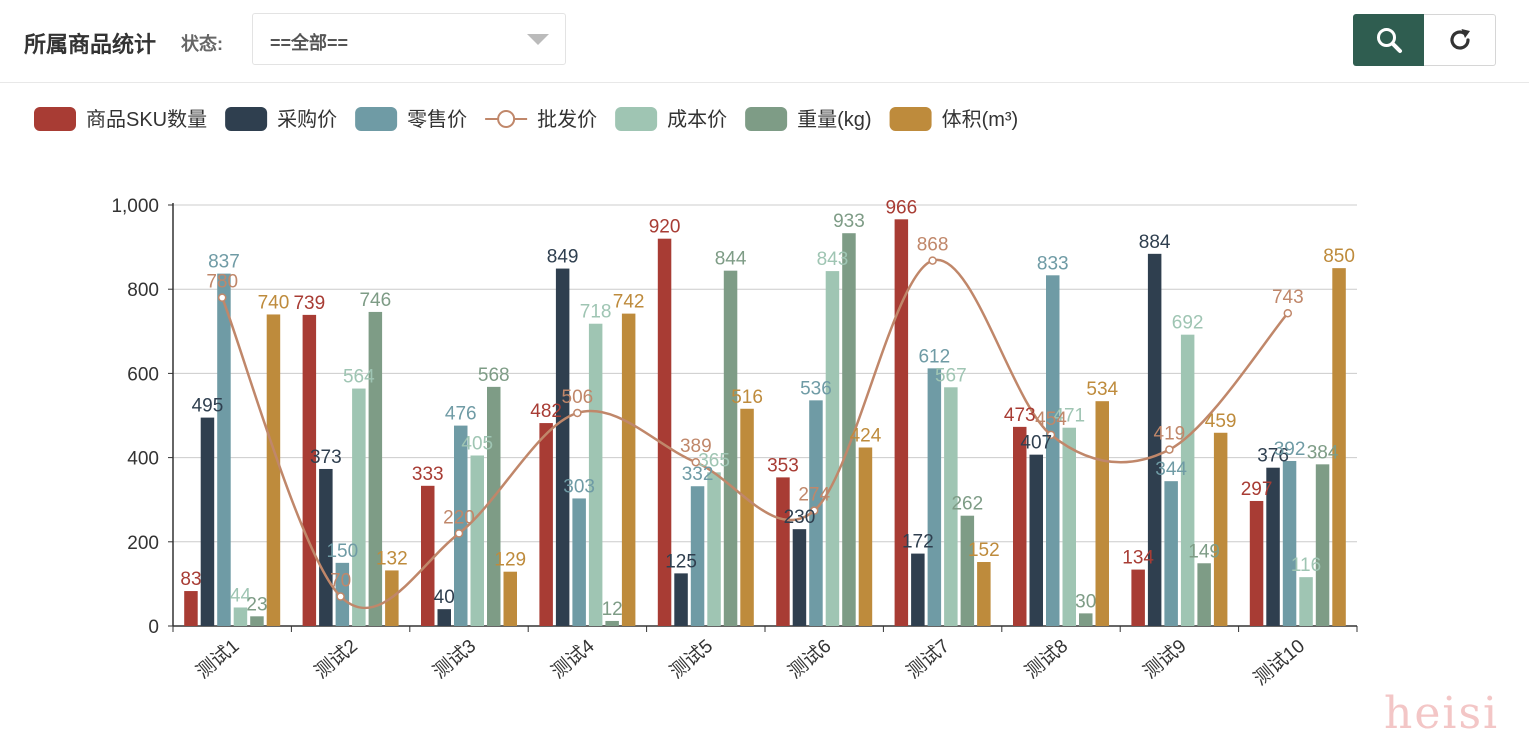 The image size is (1529, 745). What do you see at coordinates (834, 119) in the screenshot?
I see `legend-label: 重量(kg)` at bounding box center [834, 119].